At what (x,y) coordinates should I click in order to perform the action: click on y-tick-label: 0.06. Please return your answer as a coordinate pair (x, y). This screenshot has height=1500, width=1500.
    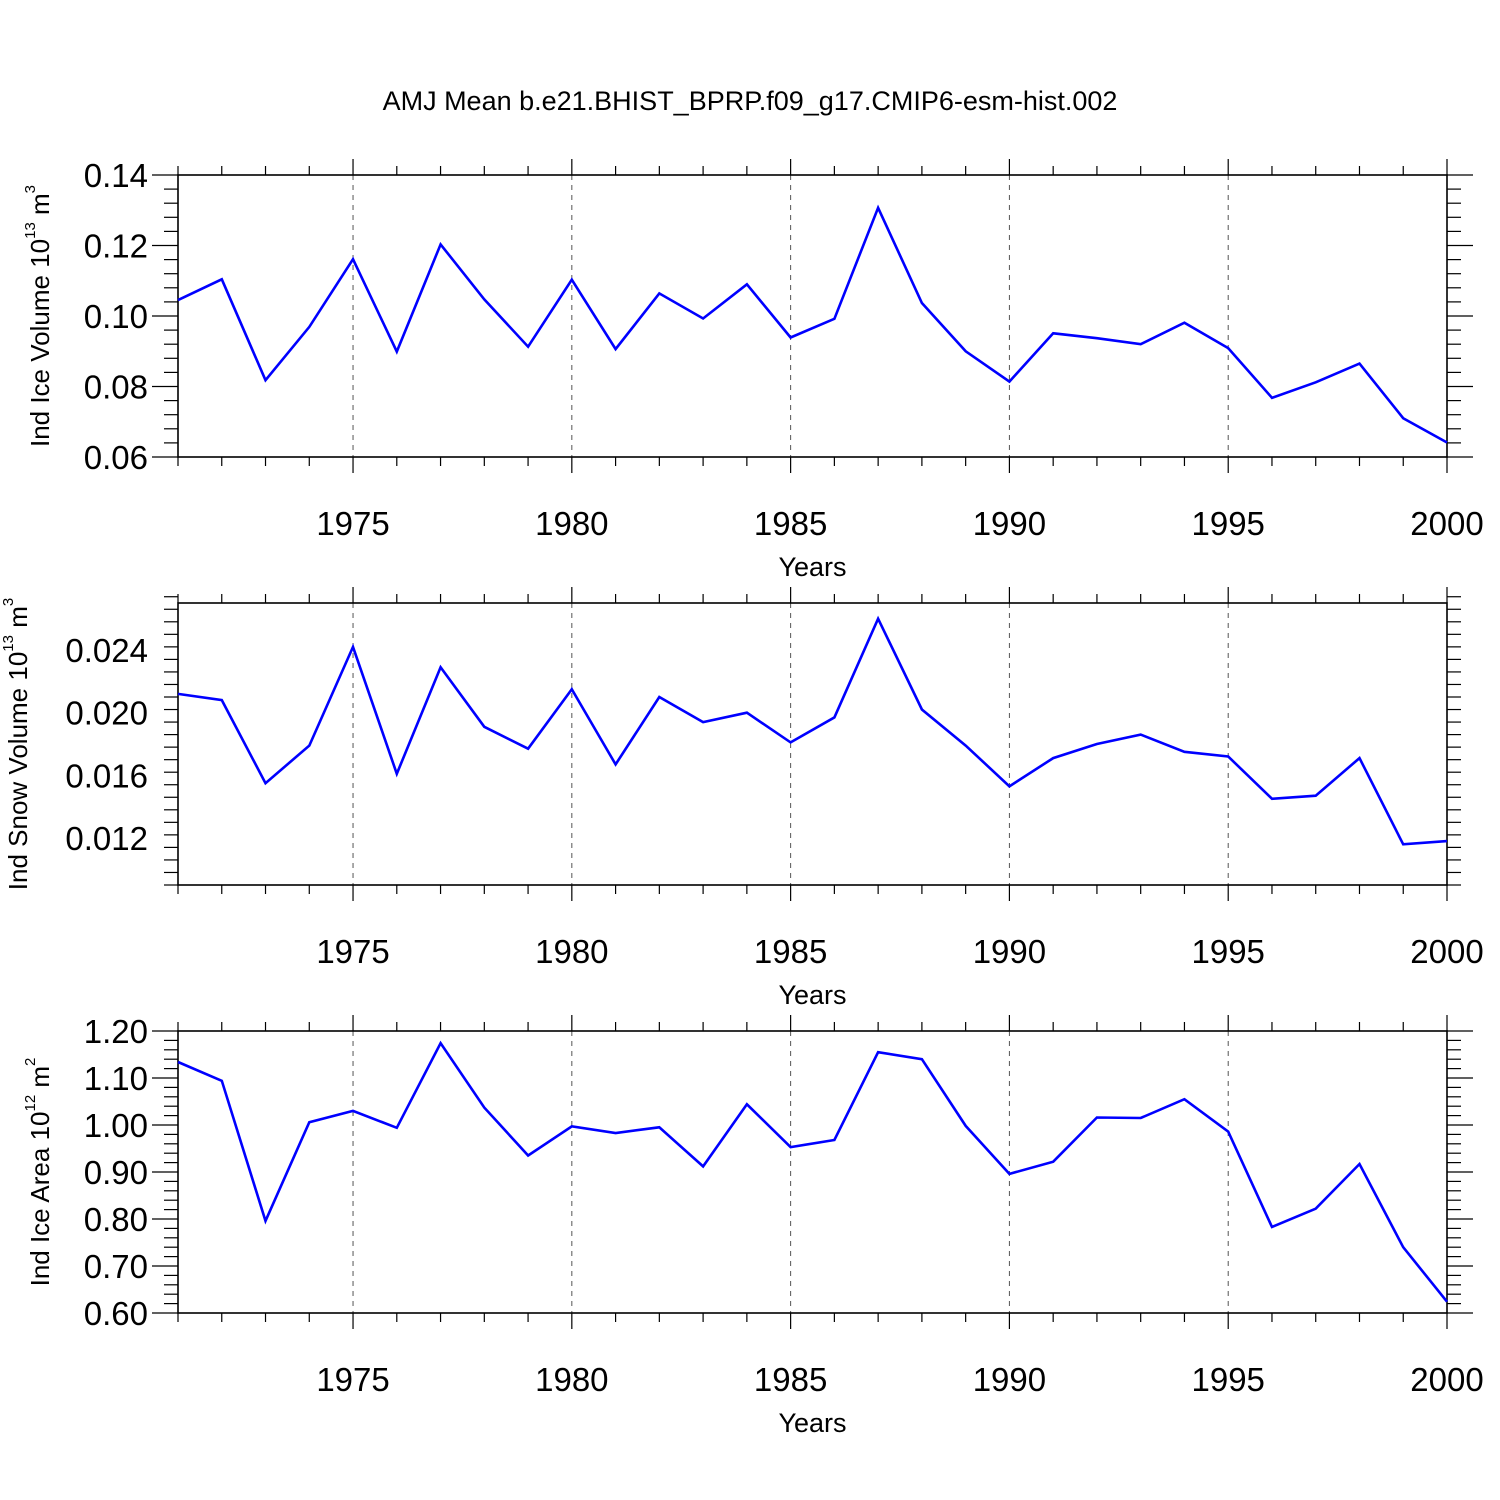
    Looking at the image, I should click on (116, 457).